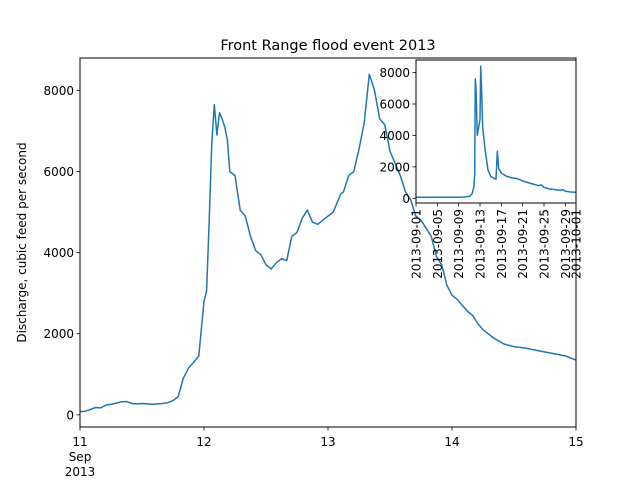  I want to click on inset-axes-frame, so click(496, 131).